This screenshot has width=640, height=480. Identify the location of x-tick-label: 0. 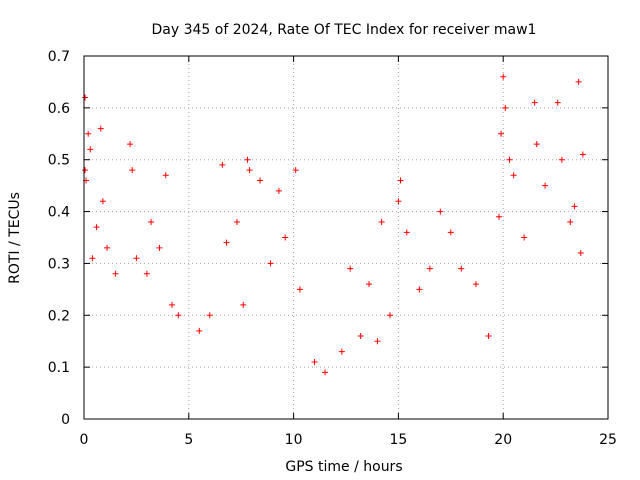
(84, 440).